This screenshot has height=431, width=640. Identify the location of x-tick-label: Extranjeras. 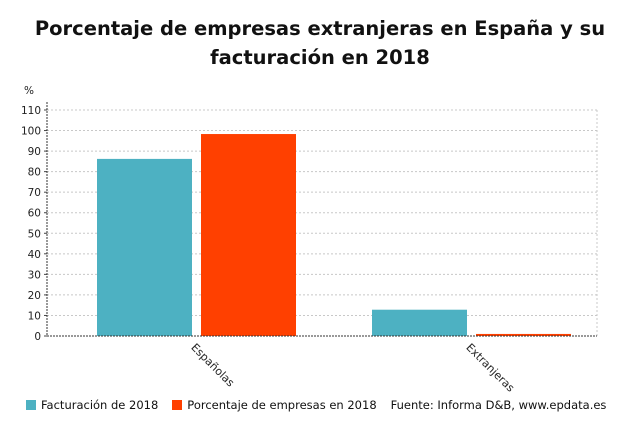
(490, 368).